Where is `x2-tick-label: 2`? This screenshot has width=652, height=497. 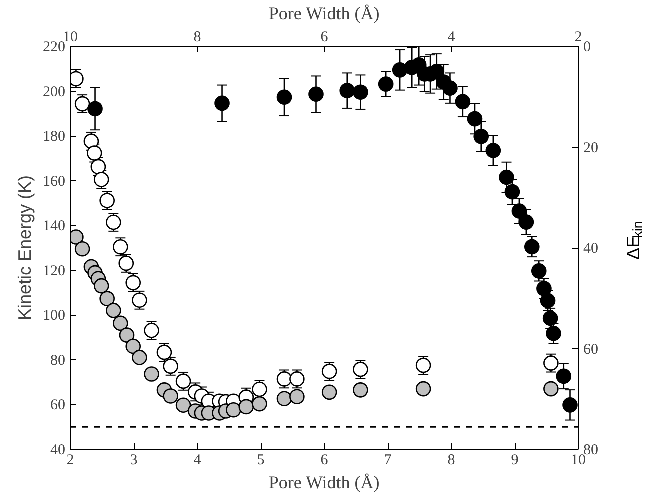 x2-tick-label: 2 is located at coordinates (578, 38).